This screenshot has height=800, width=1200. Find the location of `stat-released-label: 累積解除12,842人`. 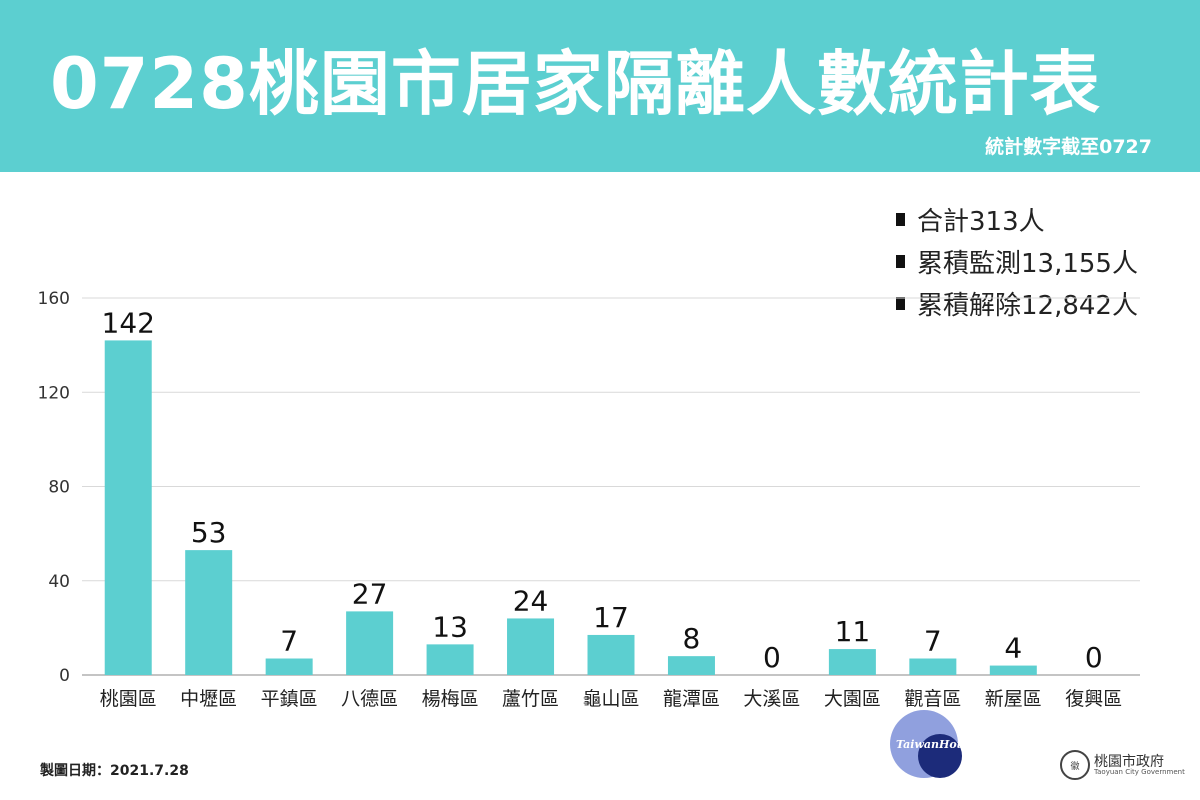

stat-released-label: 累積解除12,842人 is located at coordinates (1027, 305).